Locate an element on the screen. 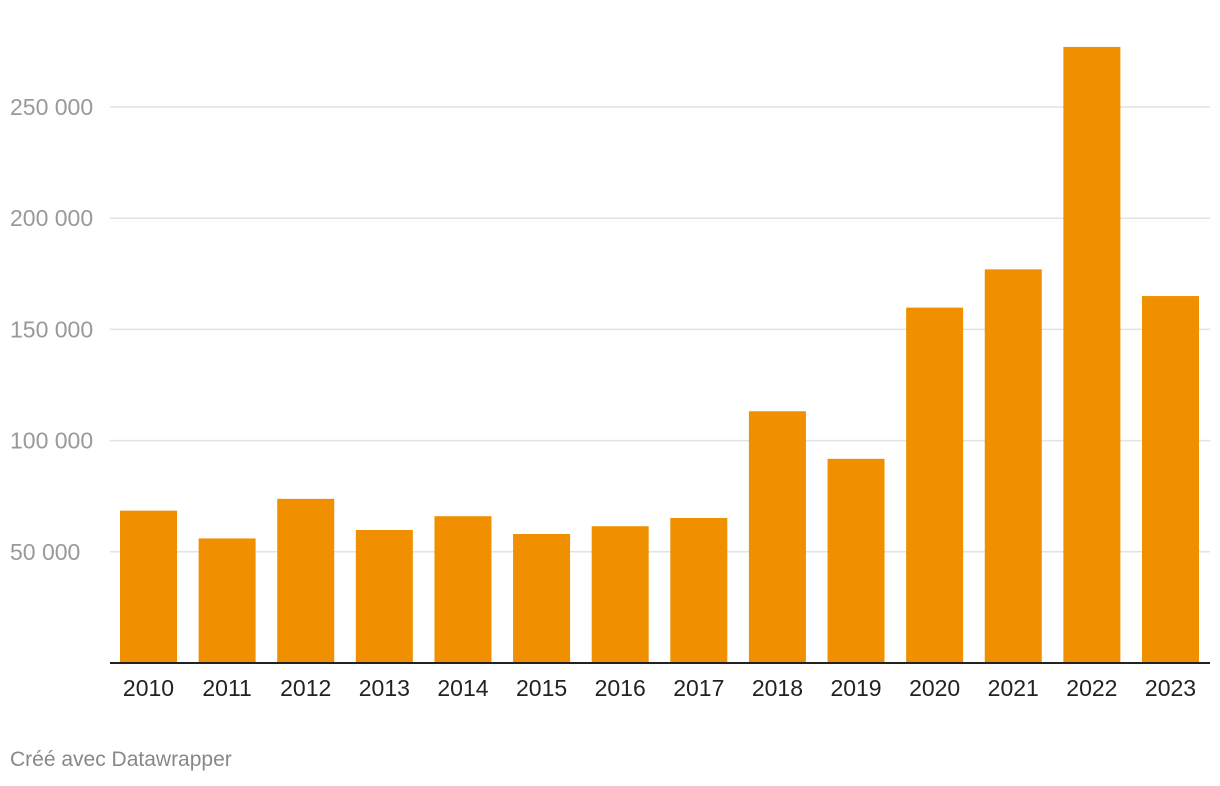 Image resolution: width=1220 pixels, height=786 pixels. x-tick-label: 2020 is located at coordinates (934, 688).